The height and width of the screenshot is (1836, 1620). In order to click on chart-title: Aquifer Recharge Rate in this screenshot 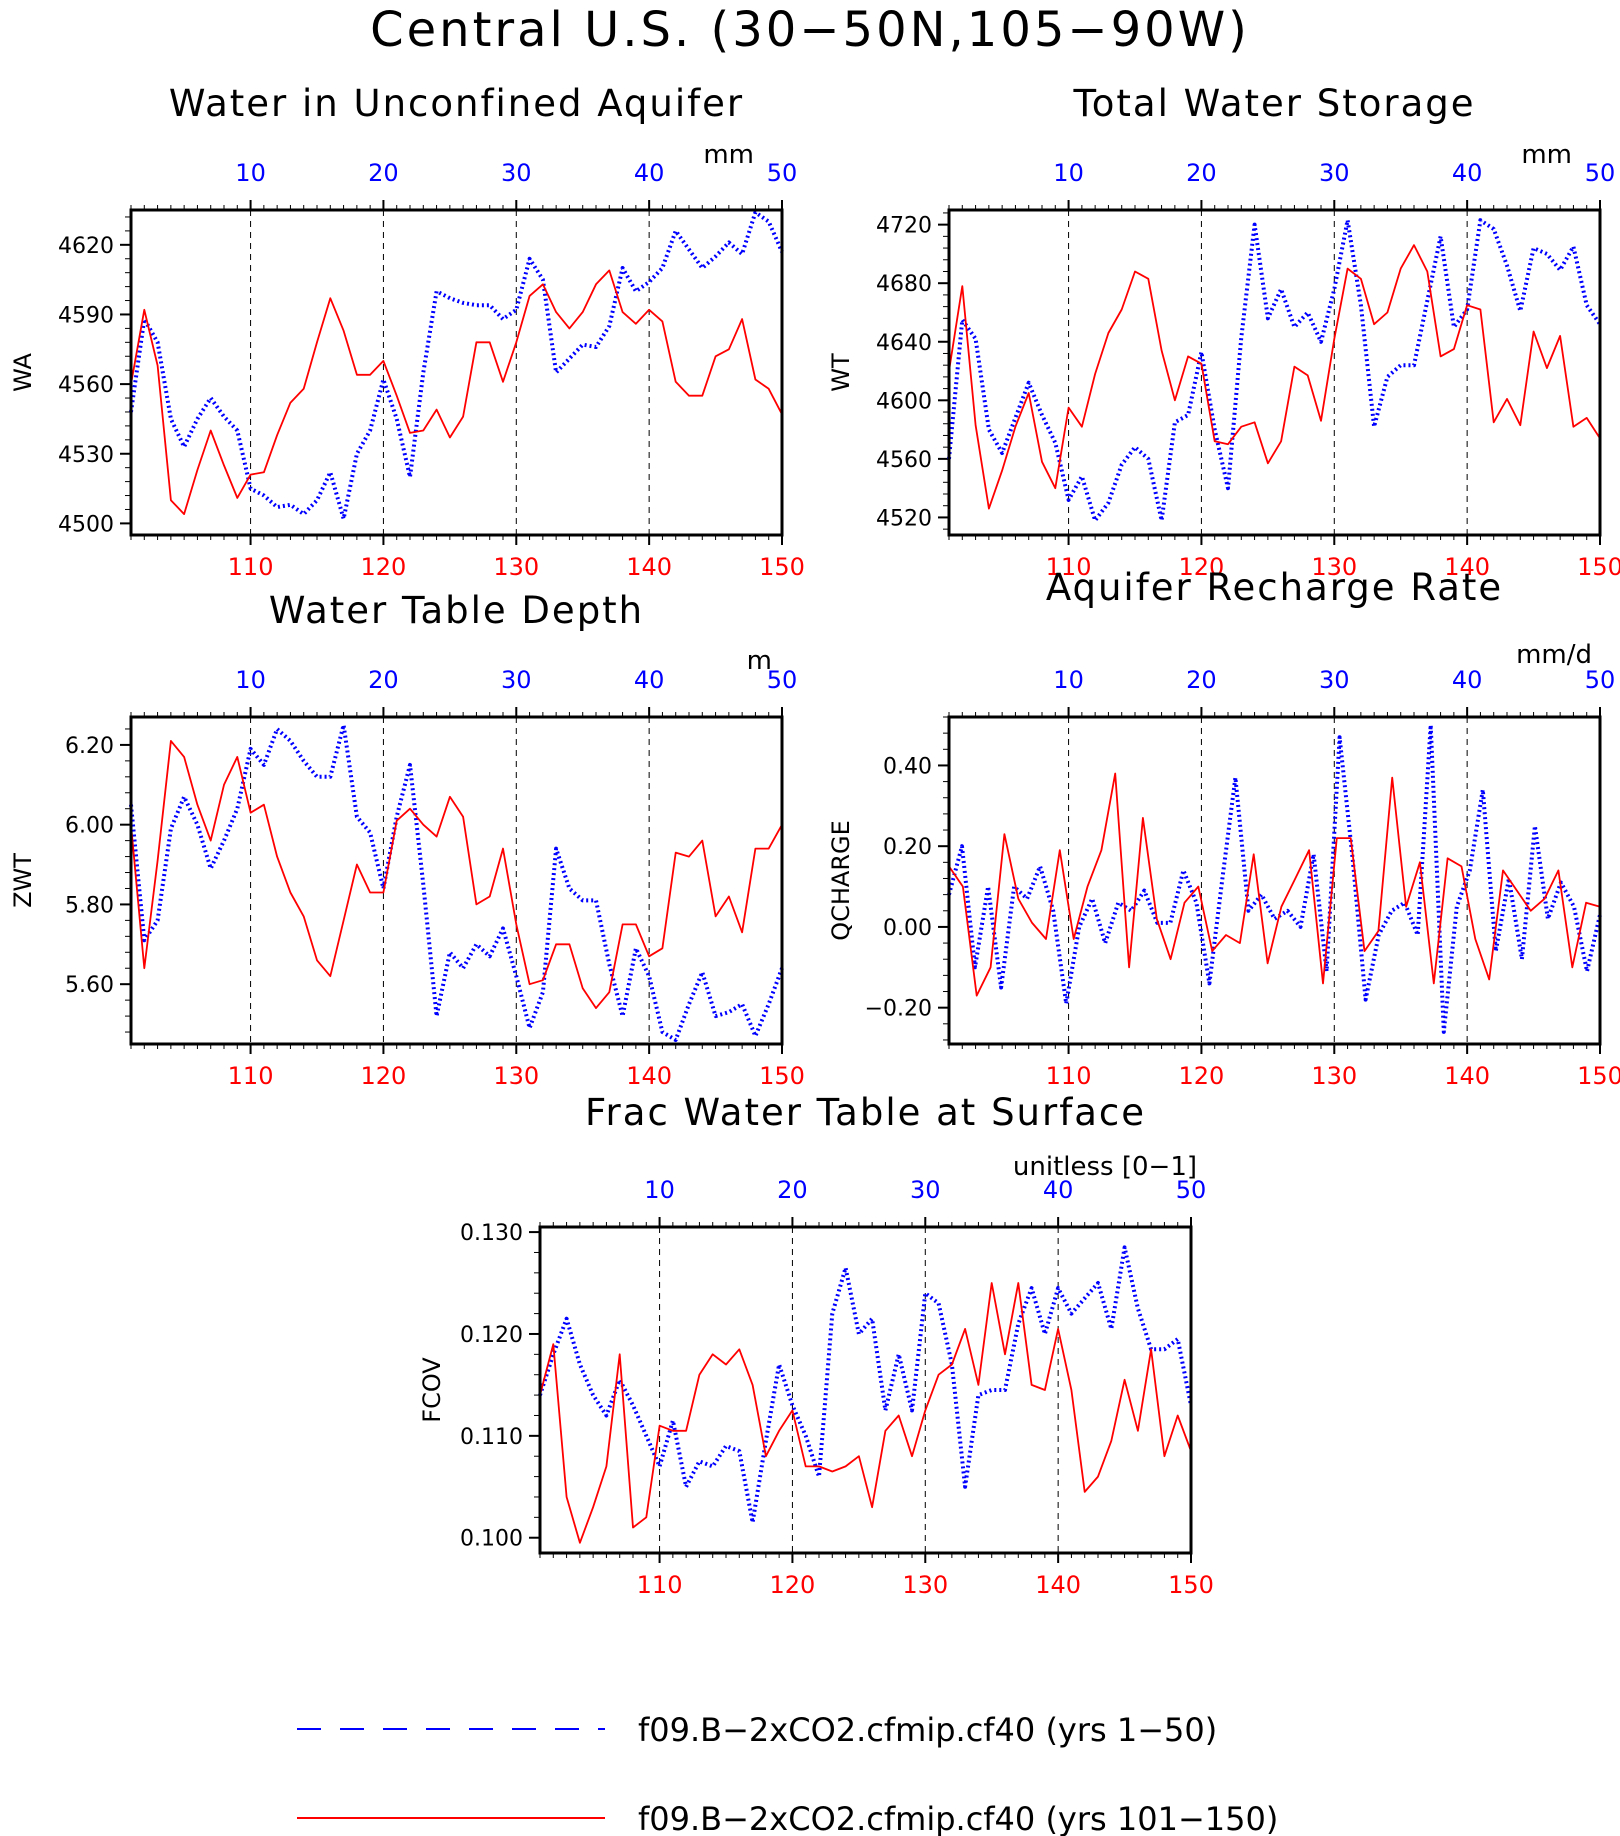, I will do `click(1274, 587)`.